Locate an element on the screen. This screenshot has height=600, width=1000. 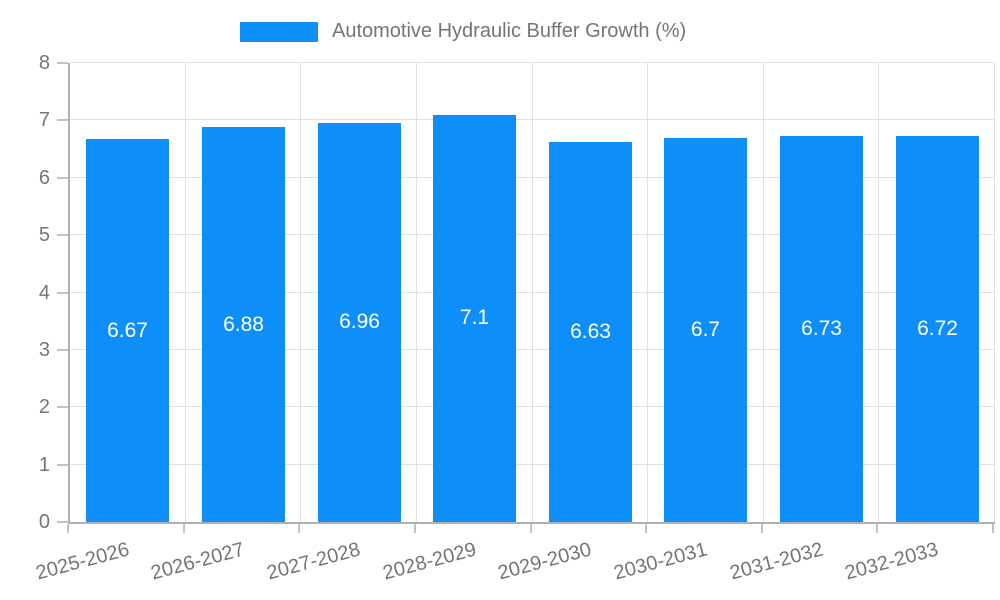
bar-2029-2030: 6.63 is located at coordinates (590, 331).